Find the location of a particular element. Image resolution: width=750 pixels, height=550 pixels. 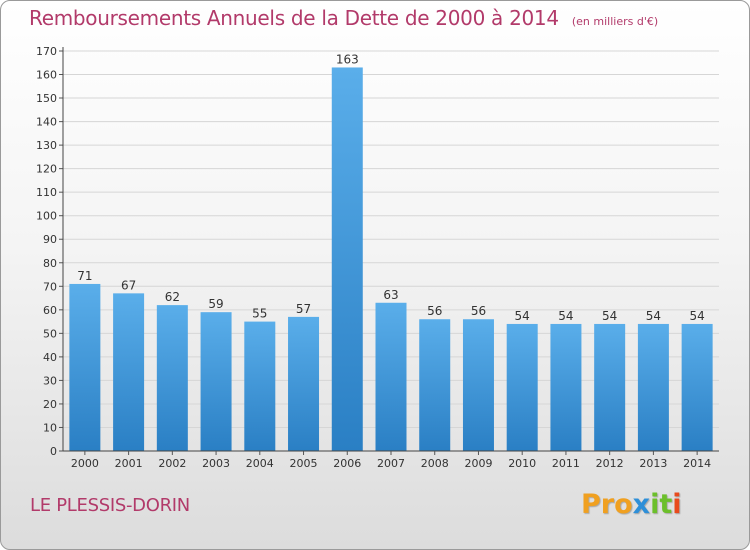

y-tick-label: 70 is located at coordinates (50, 286).